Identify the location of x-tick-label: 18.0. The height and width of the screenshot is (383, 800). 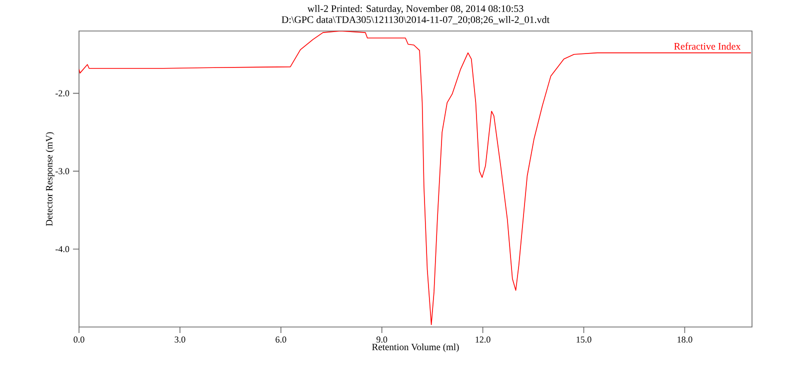
(685, 339).